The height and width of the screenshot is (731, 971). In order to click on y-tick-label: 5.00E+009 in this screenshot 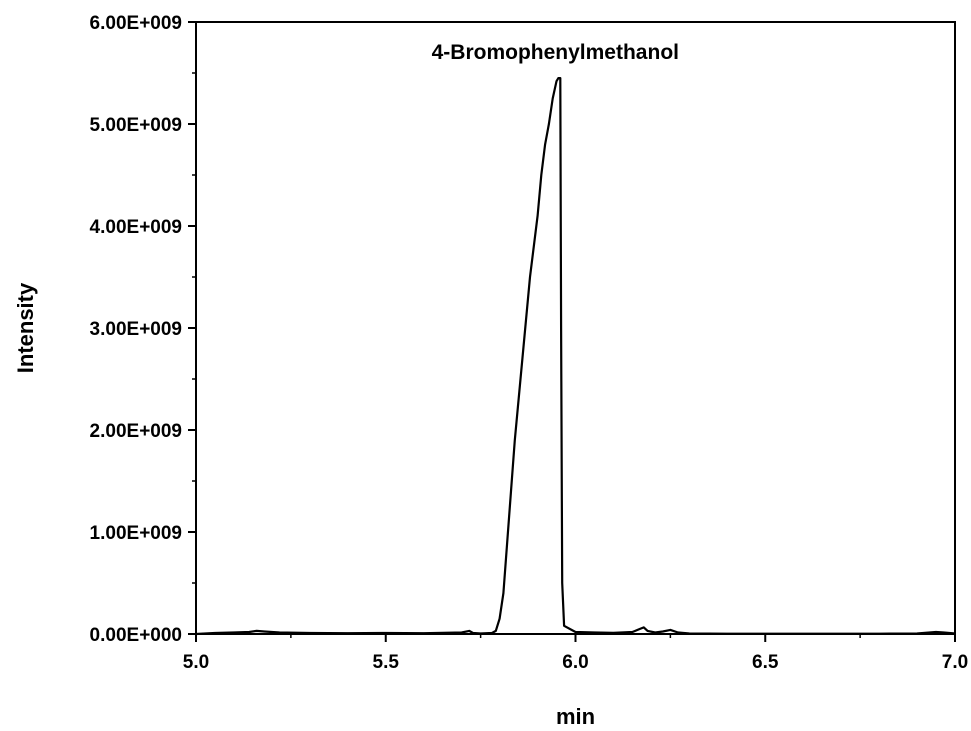, I will do `click(136, 125)`.